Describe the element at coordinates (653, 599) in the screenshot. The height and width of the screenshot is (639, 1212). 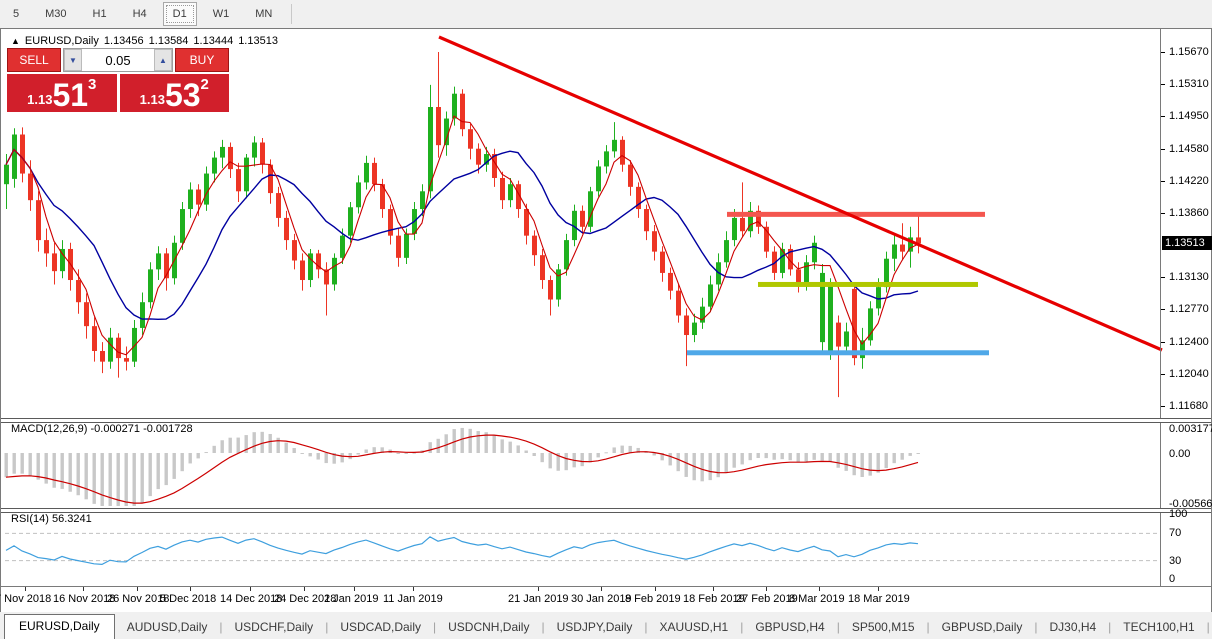
I see `date-axis-label: 8 Feb 2019` at that location.